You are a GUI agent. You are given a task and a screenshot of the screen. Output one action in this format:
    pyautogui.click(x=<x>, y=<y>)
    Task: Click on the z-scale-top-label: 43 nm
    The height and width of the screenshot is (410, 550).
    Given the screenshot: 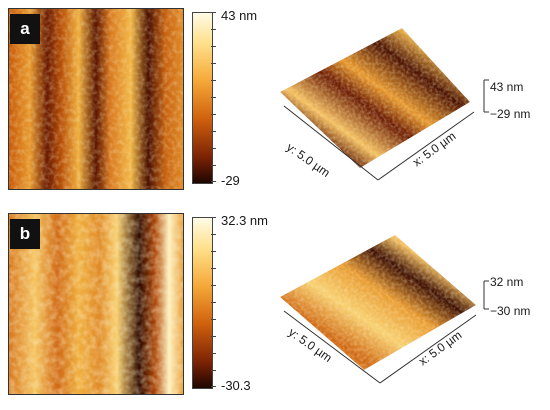 What is the action you would take?
    pyautogui.click(x=507, y=87)
    